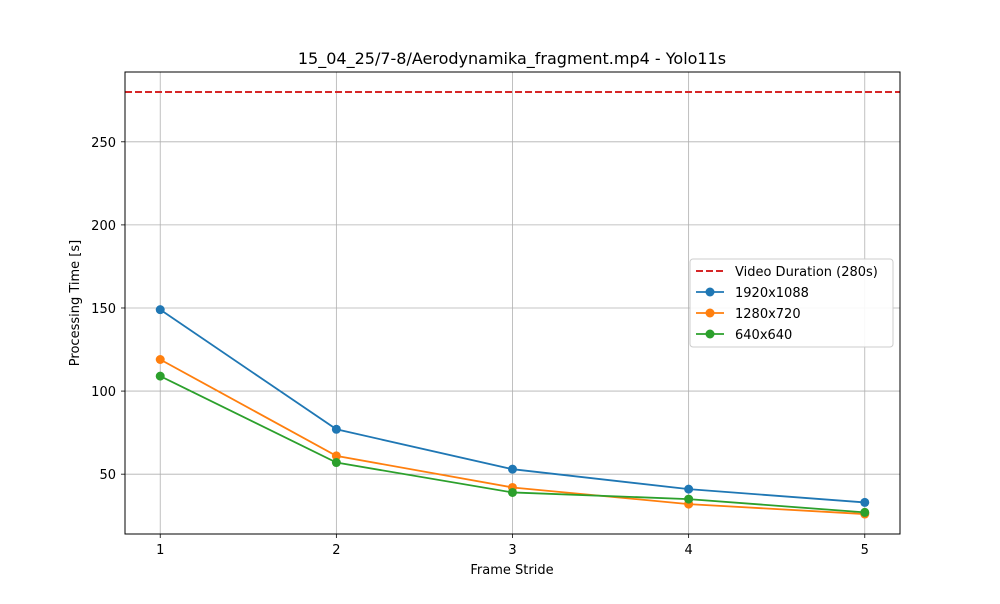 The height and width of the screenshot is (604, 1000). I want to click on y-axis-label: Processing Time [s], so click(75, 303).